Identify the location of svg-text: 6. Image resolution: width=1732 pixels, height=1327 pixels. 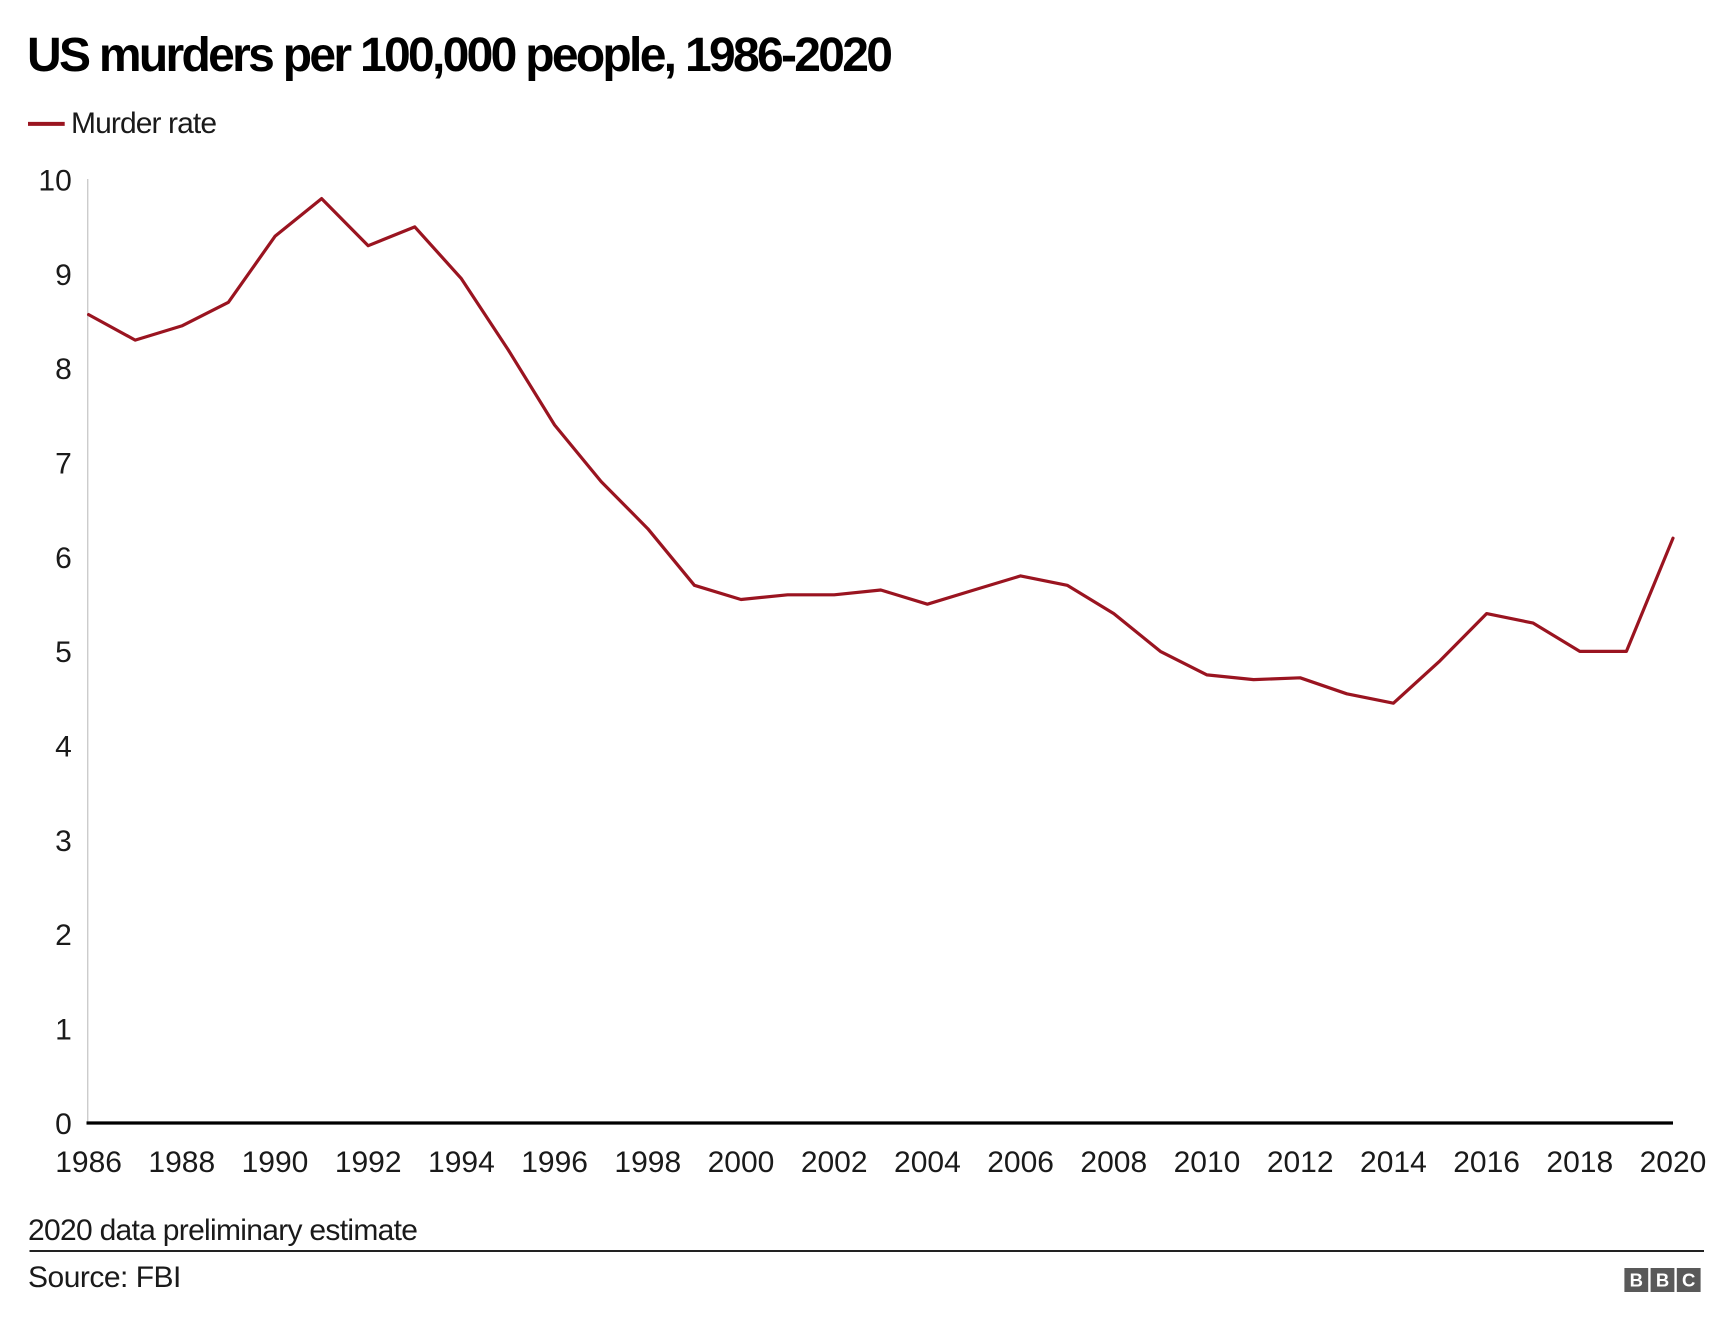
(63, 558).